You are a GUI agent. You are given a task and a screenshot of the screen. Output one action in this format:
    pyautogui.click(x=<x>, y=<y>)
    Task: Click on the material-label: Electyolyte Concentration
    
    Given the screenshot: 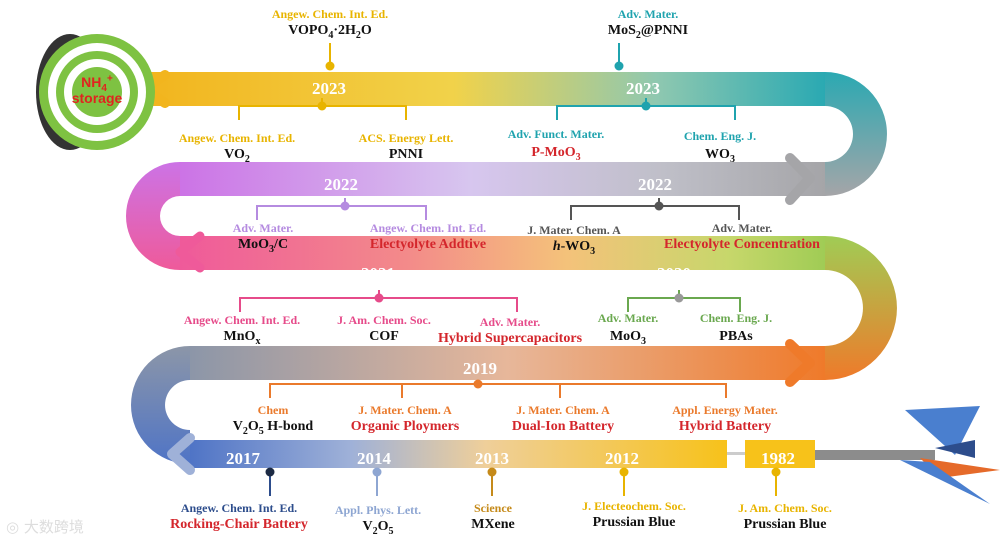 What is the action you would take?
    pyautogui.click(x=742, y=244)
    